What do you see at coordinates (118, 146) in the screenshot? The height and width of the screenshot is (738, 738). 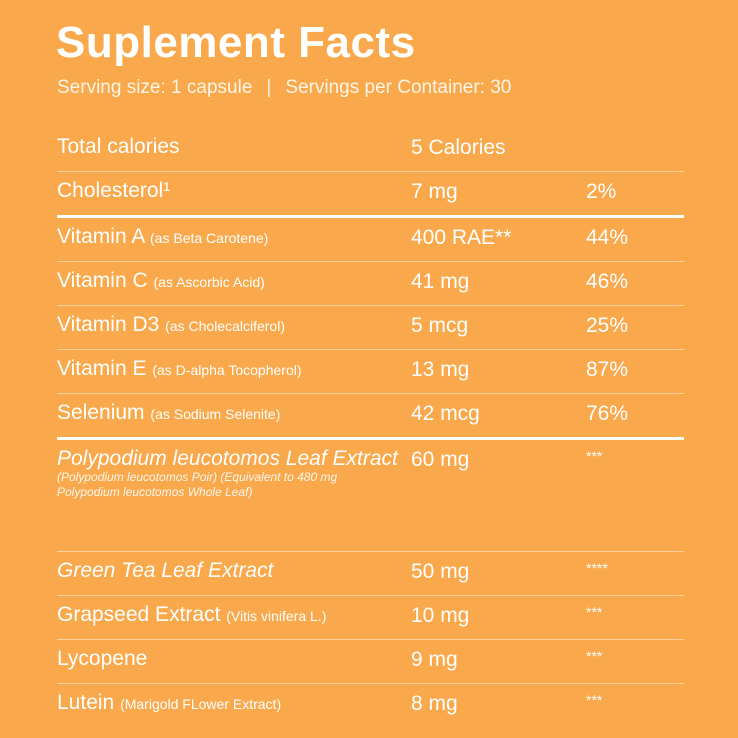 I see `nutrient-name: Total calories` at bounding box center [118, 146].